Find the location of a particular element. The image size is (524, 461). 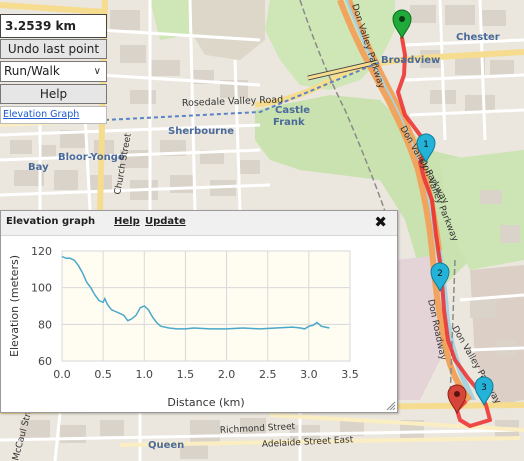

label-queen: Queen is located at coordinates (166, 445).